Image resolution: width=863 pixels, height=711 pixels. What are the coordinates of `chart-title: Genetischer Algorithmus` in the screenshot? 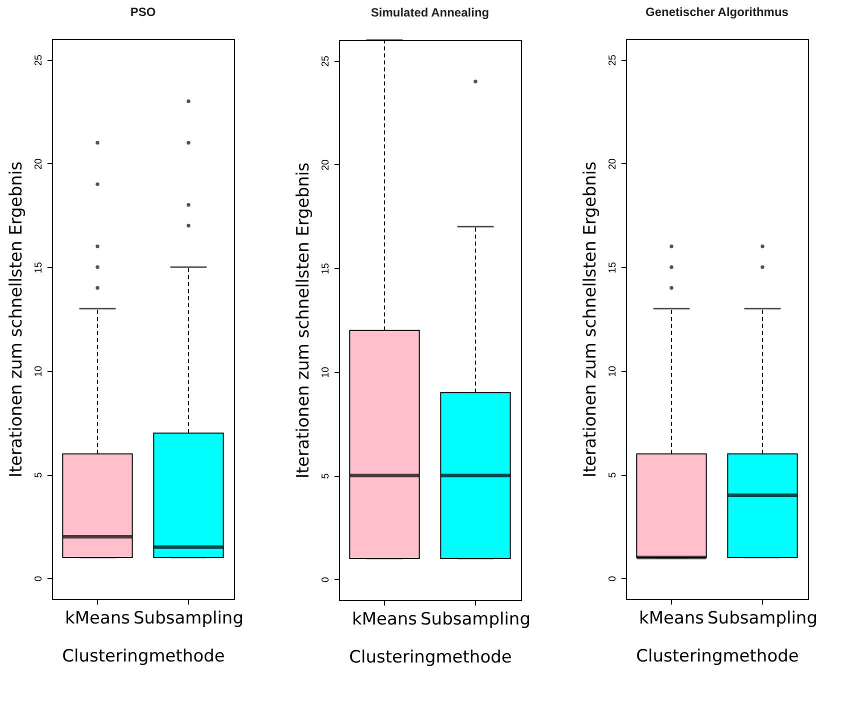 It's located at (717, 12).